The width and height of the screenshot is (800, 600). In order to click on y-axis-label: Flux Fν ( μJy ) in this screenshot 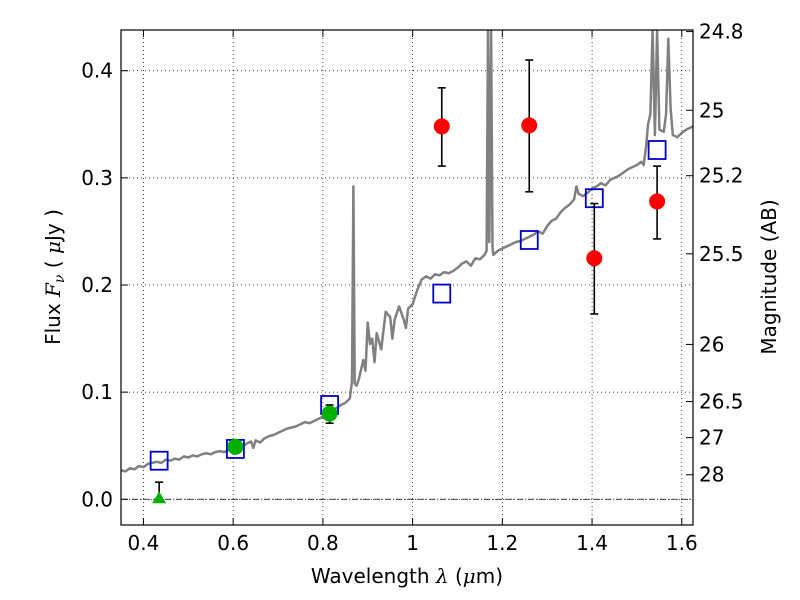, I will do `click(54, 277)`.